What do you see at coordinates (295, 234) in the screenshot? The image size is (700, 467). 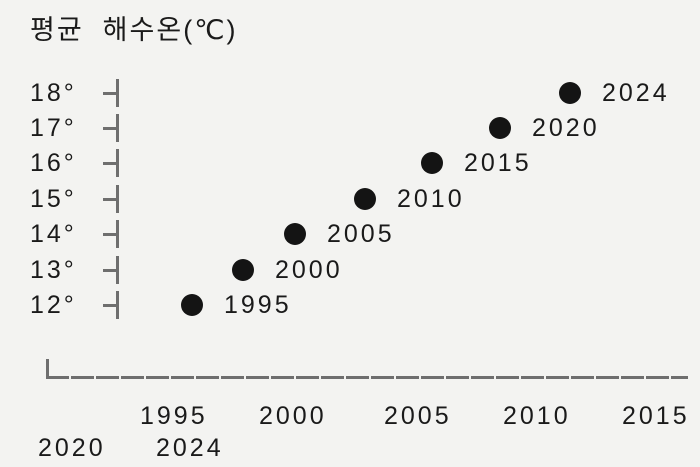 I see `data-point-2005` at bounding box center [295, 234].